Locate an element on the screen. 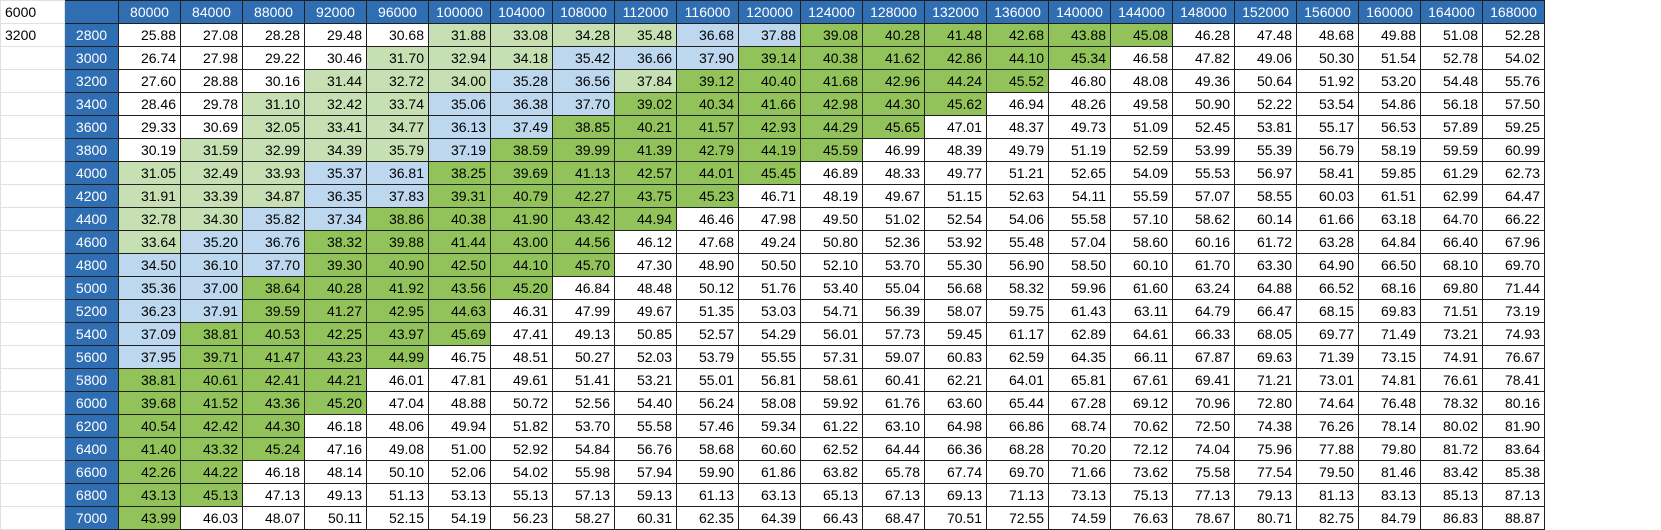 This screenshot has width=1661, height=530. data-cell: 38.32 is located at coordinates (335, 242).